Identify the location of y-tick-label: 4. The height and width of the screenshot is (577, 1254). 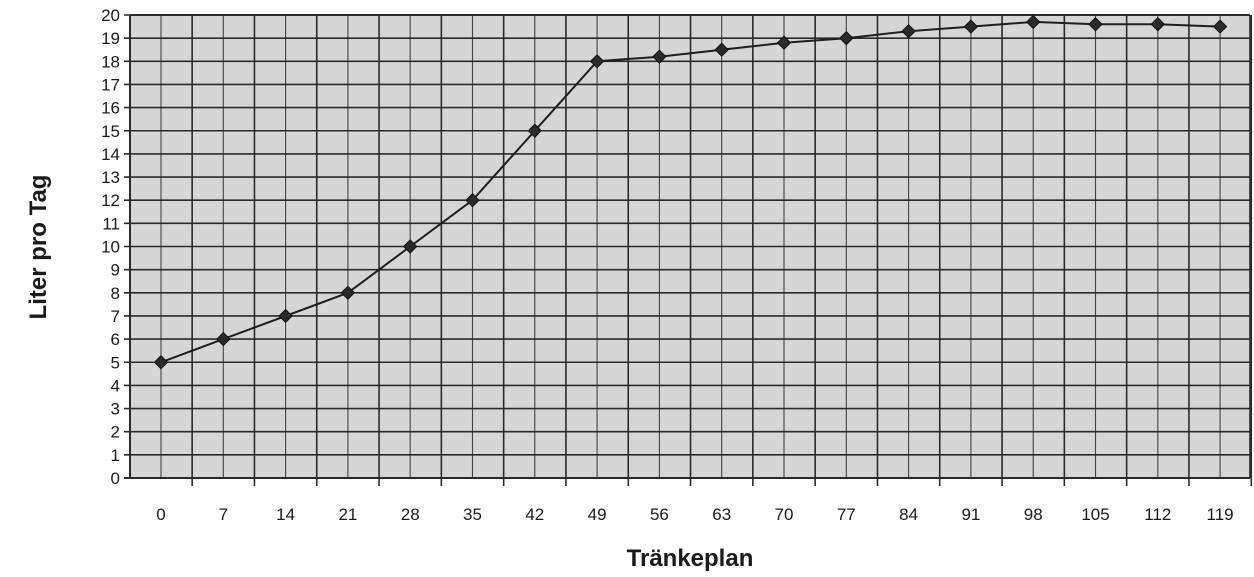
(115, 385).